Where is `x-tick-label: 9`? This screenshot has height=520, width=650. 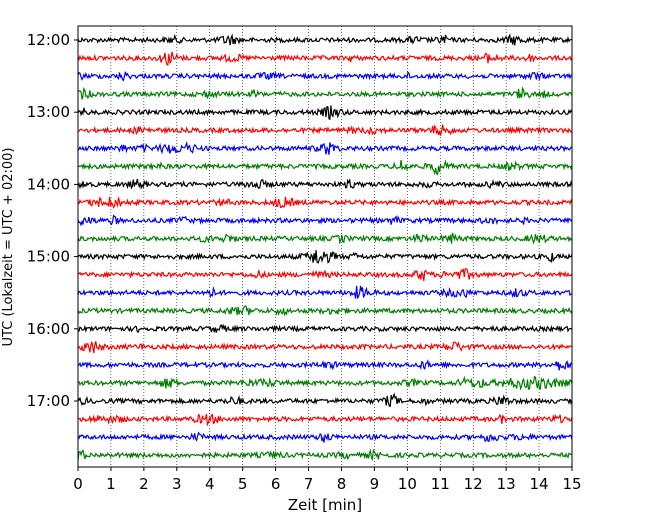 x-tick-label: 9 is located at coordinates (375, 484).